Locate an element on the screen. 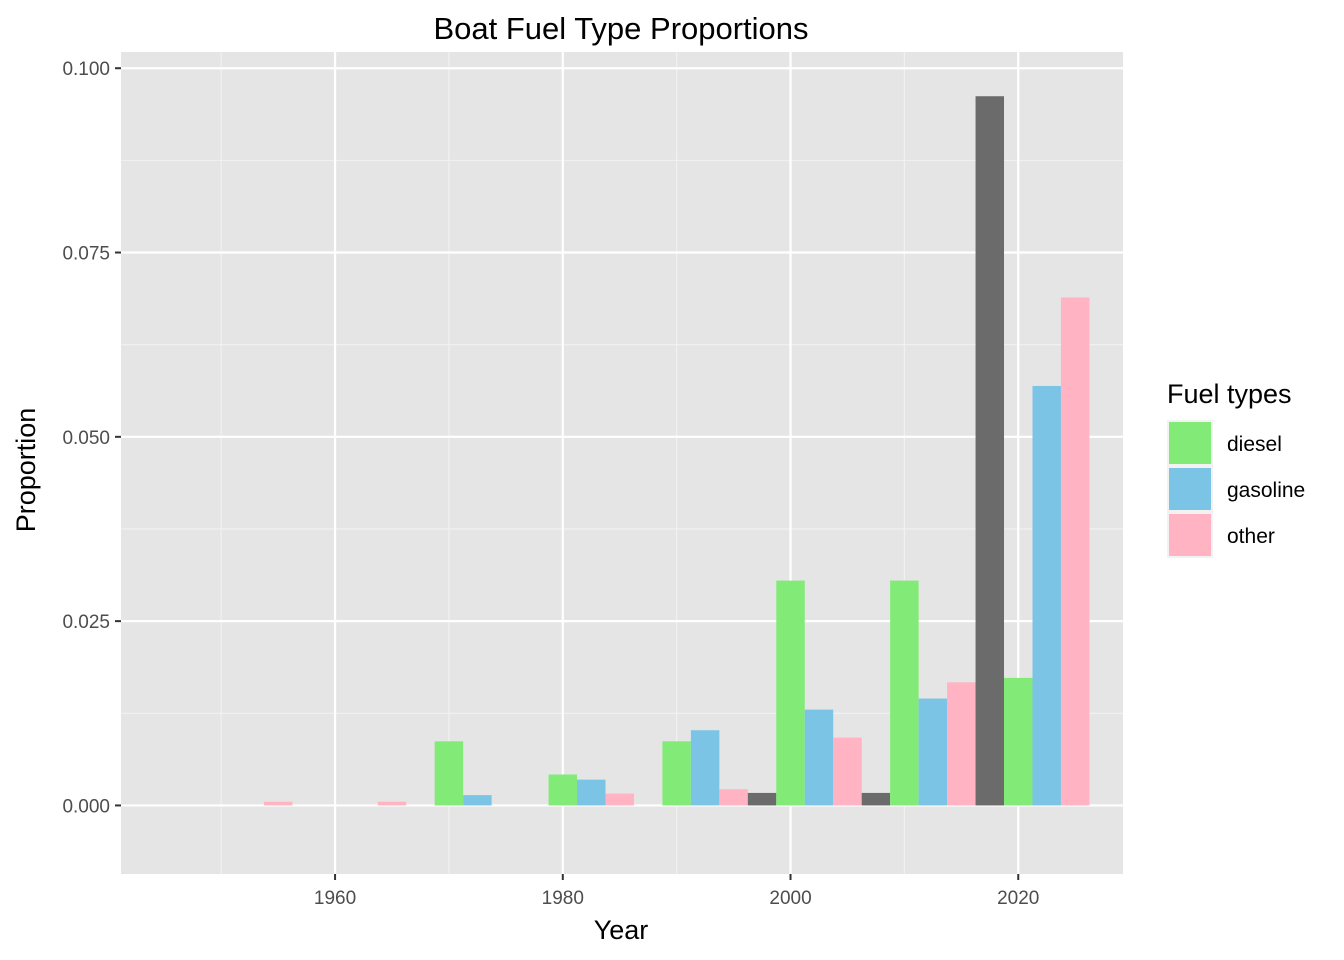 This screenshot has width=1344, height=960. y-tick-label: 0.100 is located at coordinates (86, 69).